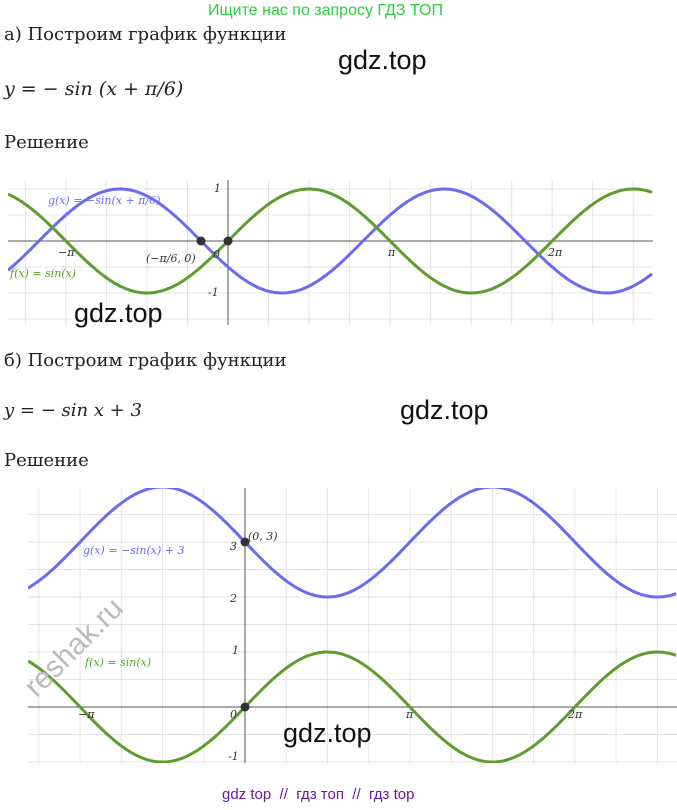  Describe the element at coordinates (233, 598) in the screenshot. I see `graph-label: 2` at that location.